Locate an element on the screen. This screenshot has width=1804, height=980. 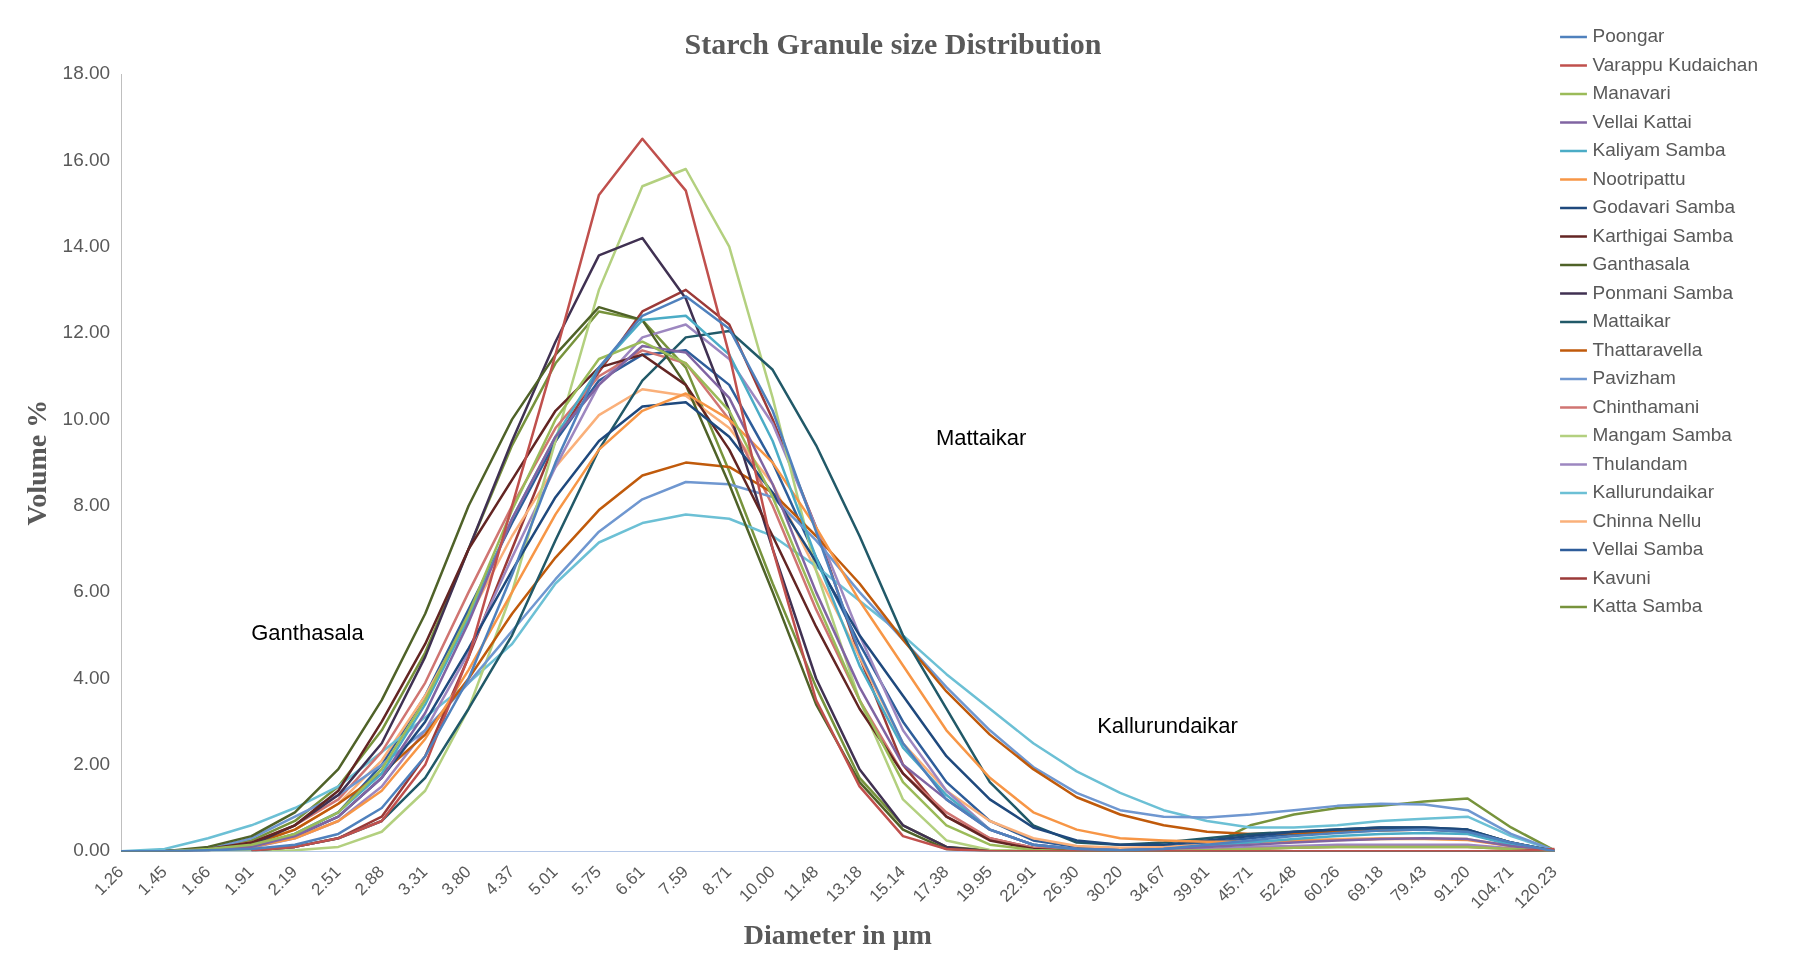
y-axis-title: Volume % is located at coordinates (37, 462).